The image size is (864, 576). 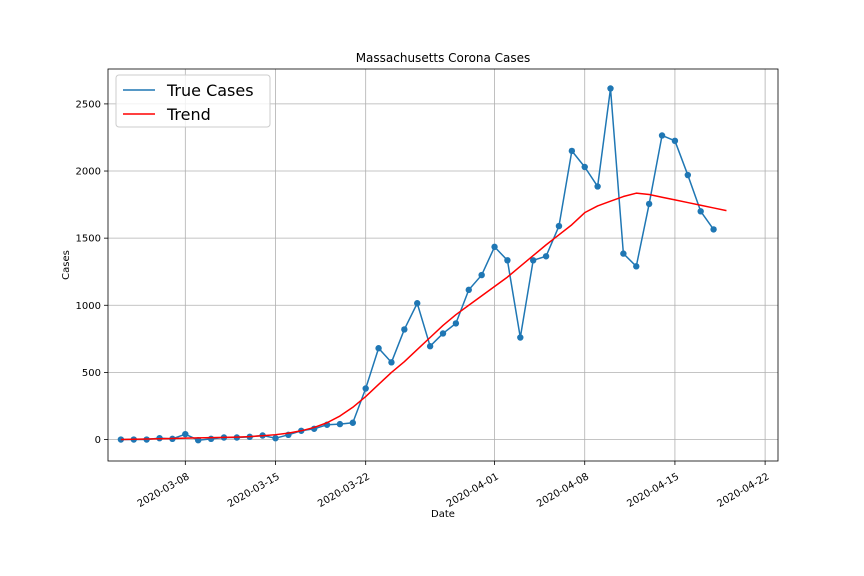 I want to click on legend-label: Trend, so click(x=188, y=114).